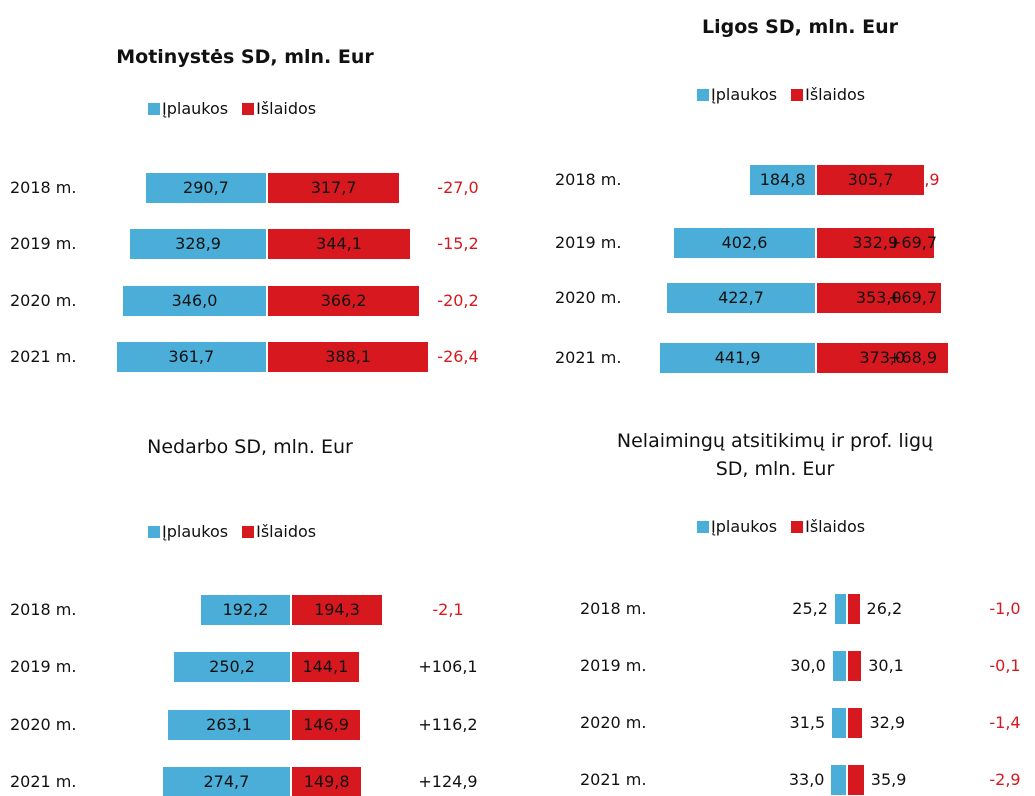 This screenshot has height=796, width=1035. I want to click on difference-label: -0,1, so click(1005, 665).